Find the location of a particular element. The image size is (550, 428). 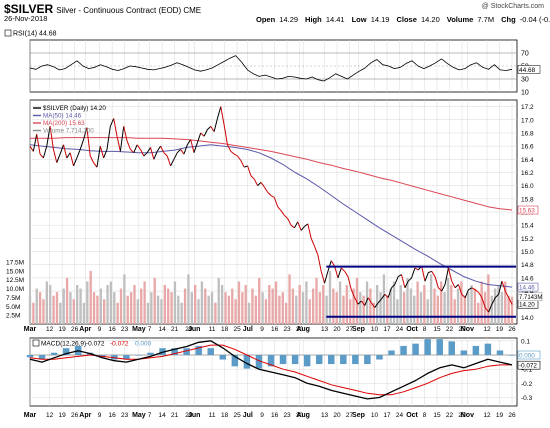

x-tick-label-bottom: 10 is located at coordinates (375, 415).